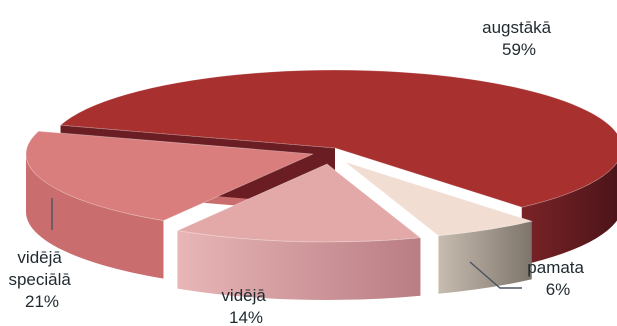 This screenshot has width=617, height=326. Describe the element at coordinates (169, 175) in the screenshot. I see `slice-videja-speciala` at that location.